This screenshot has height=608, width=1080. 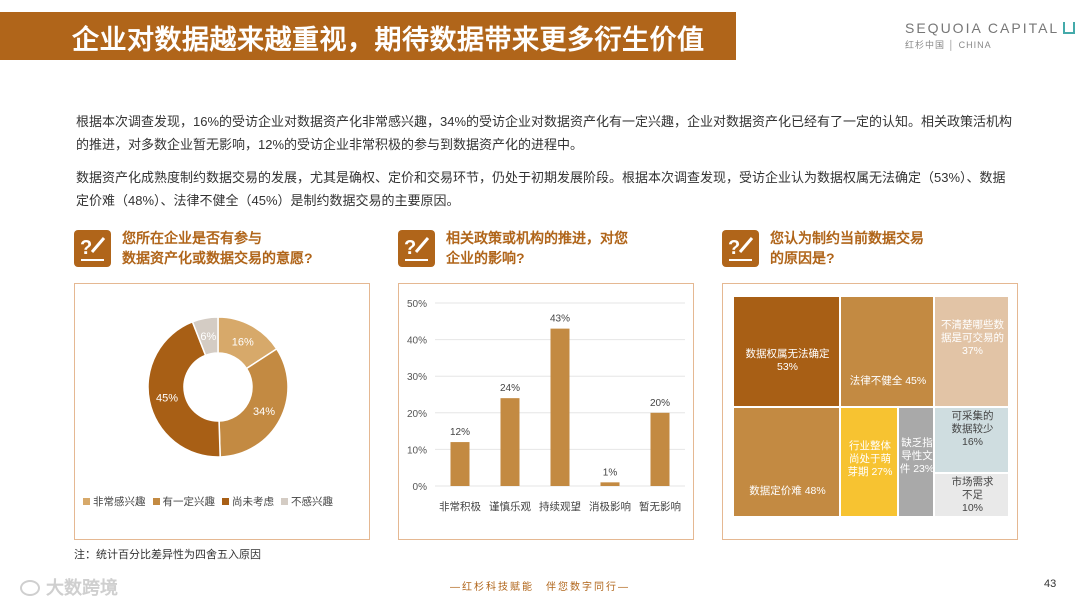 I want to click on treemap-label-5: 缺乏指 导性文 件 23%, so click(x=917, y=456).